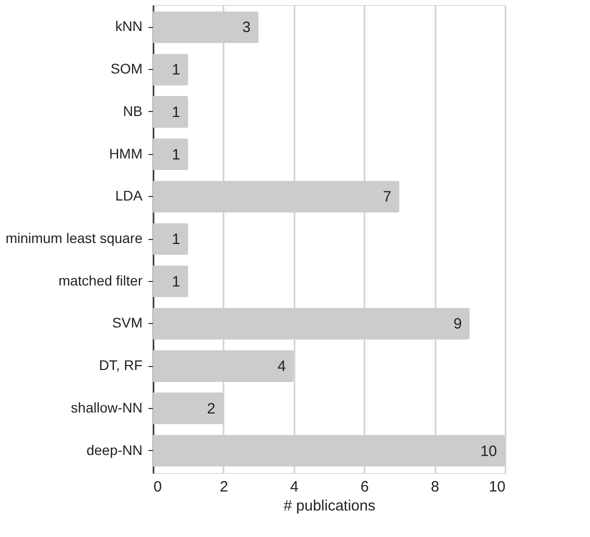  Describe the element at coordinates (126, 68) in the screenshot. I see `y-tick-label: SOM` at that location.